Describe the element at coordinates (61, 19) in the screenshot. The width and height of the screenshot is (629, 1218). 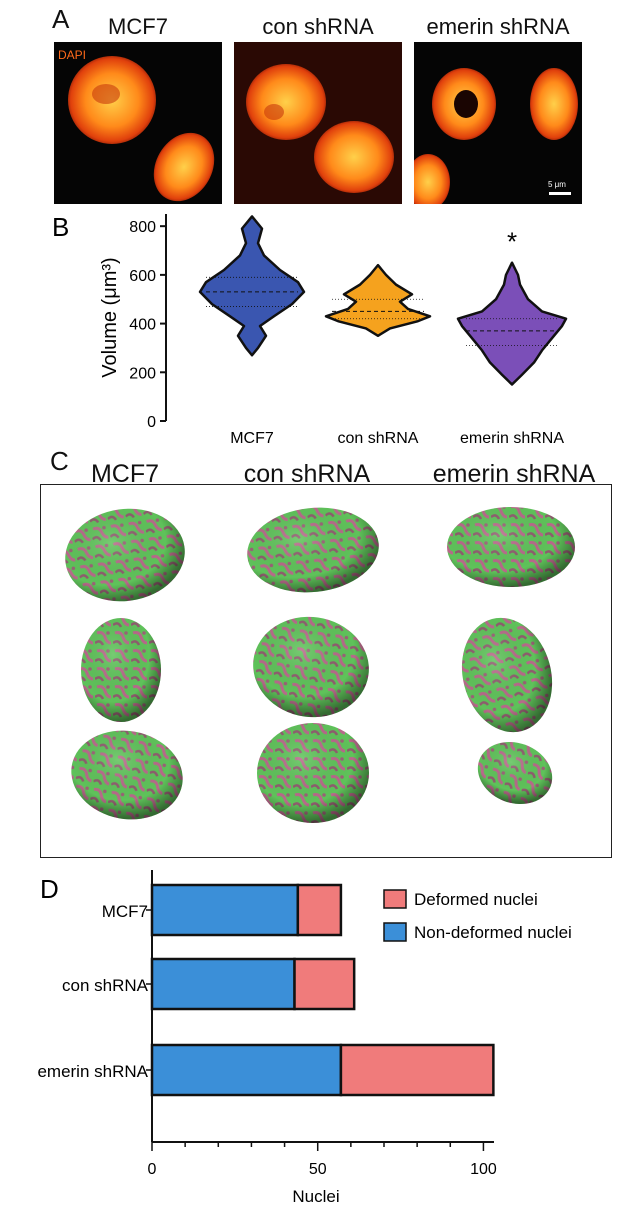
I see `panel-a-letter: A` at that location.